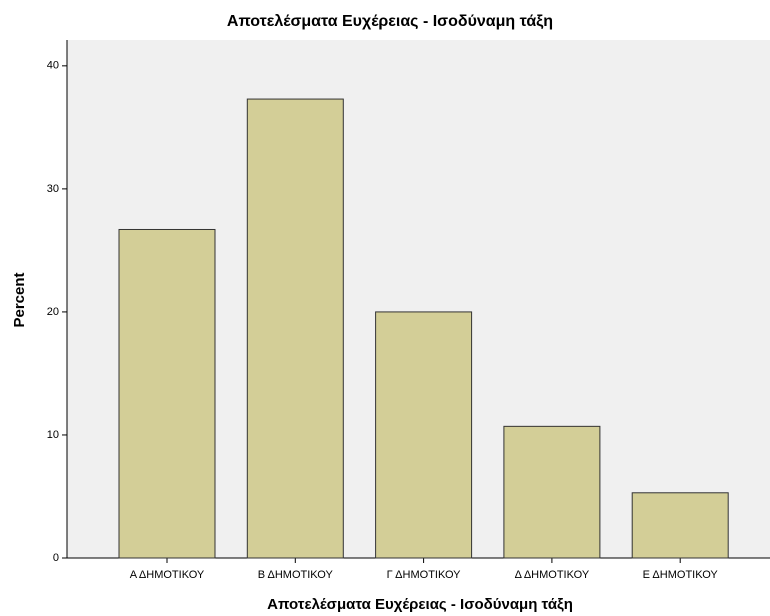  Describe the element at coordinates (424, 575) in the screenshot. I see `x-tick-label: Γ ΔΗΜΟΤΙΚΟΥ` at that location.